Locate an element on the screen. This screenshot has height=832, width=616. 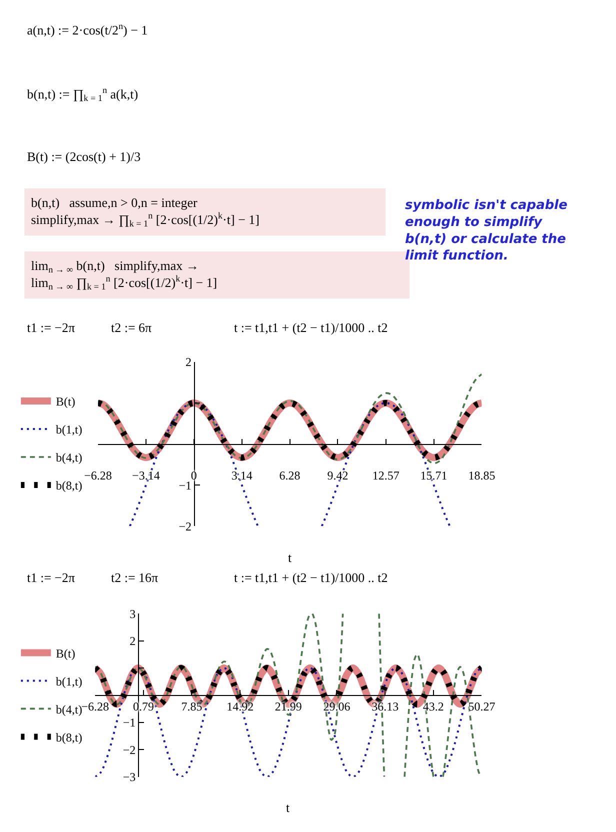
text: t2 := 16π is located at coordinates (135, 577).